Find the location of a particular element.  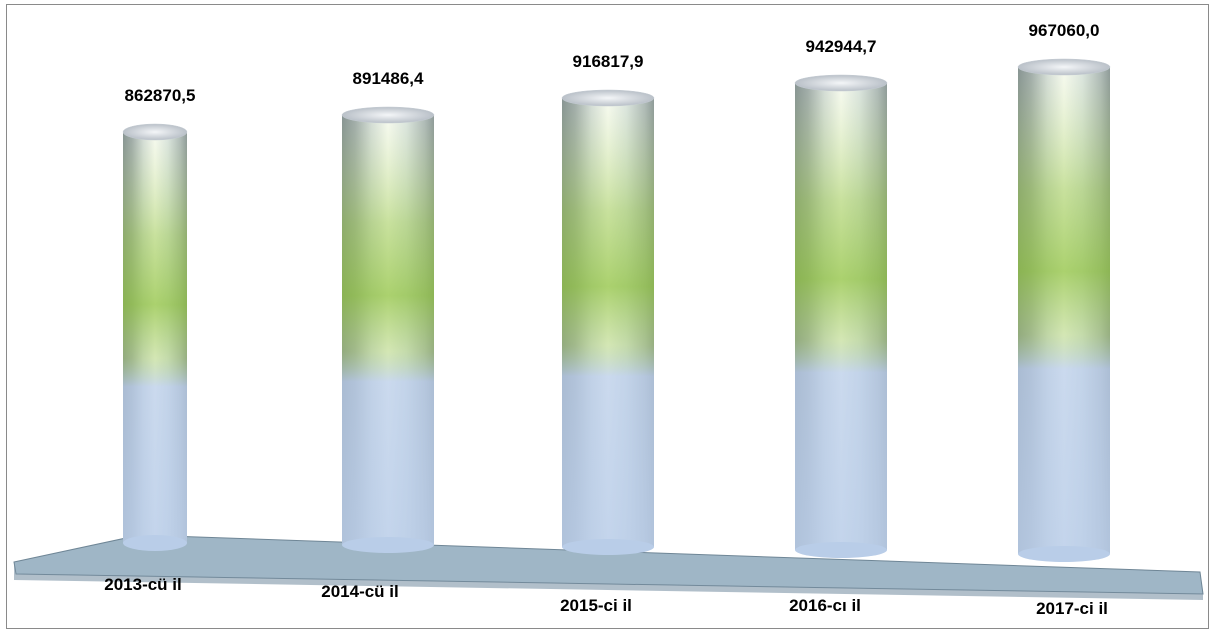

value-label: 891486,4 is located at coordinates (388, 78).